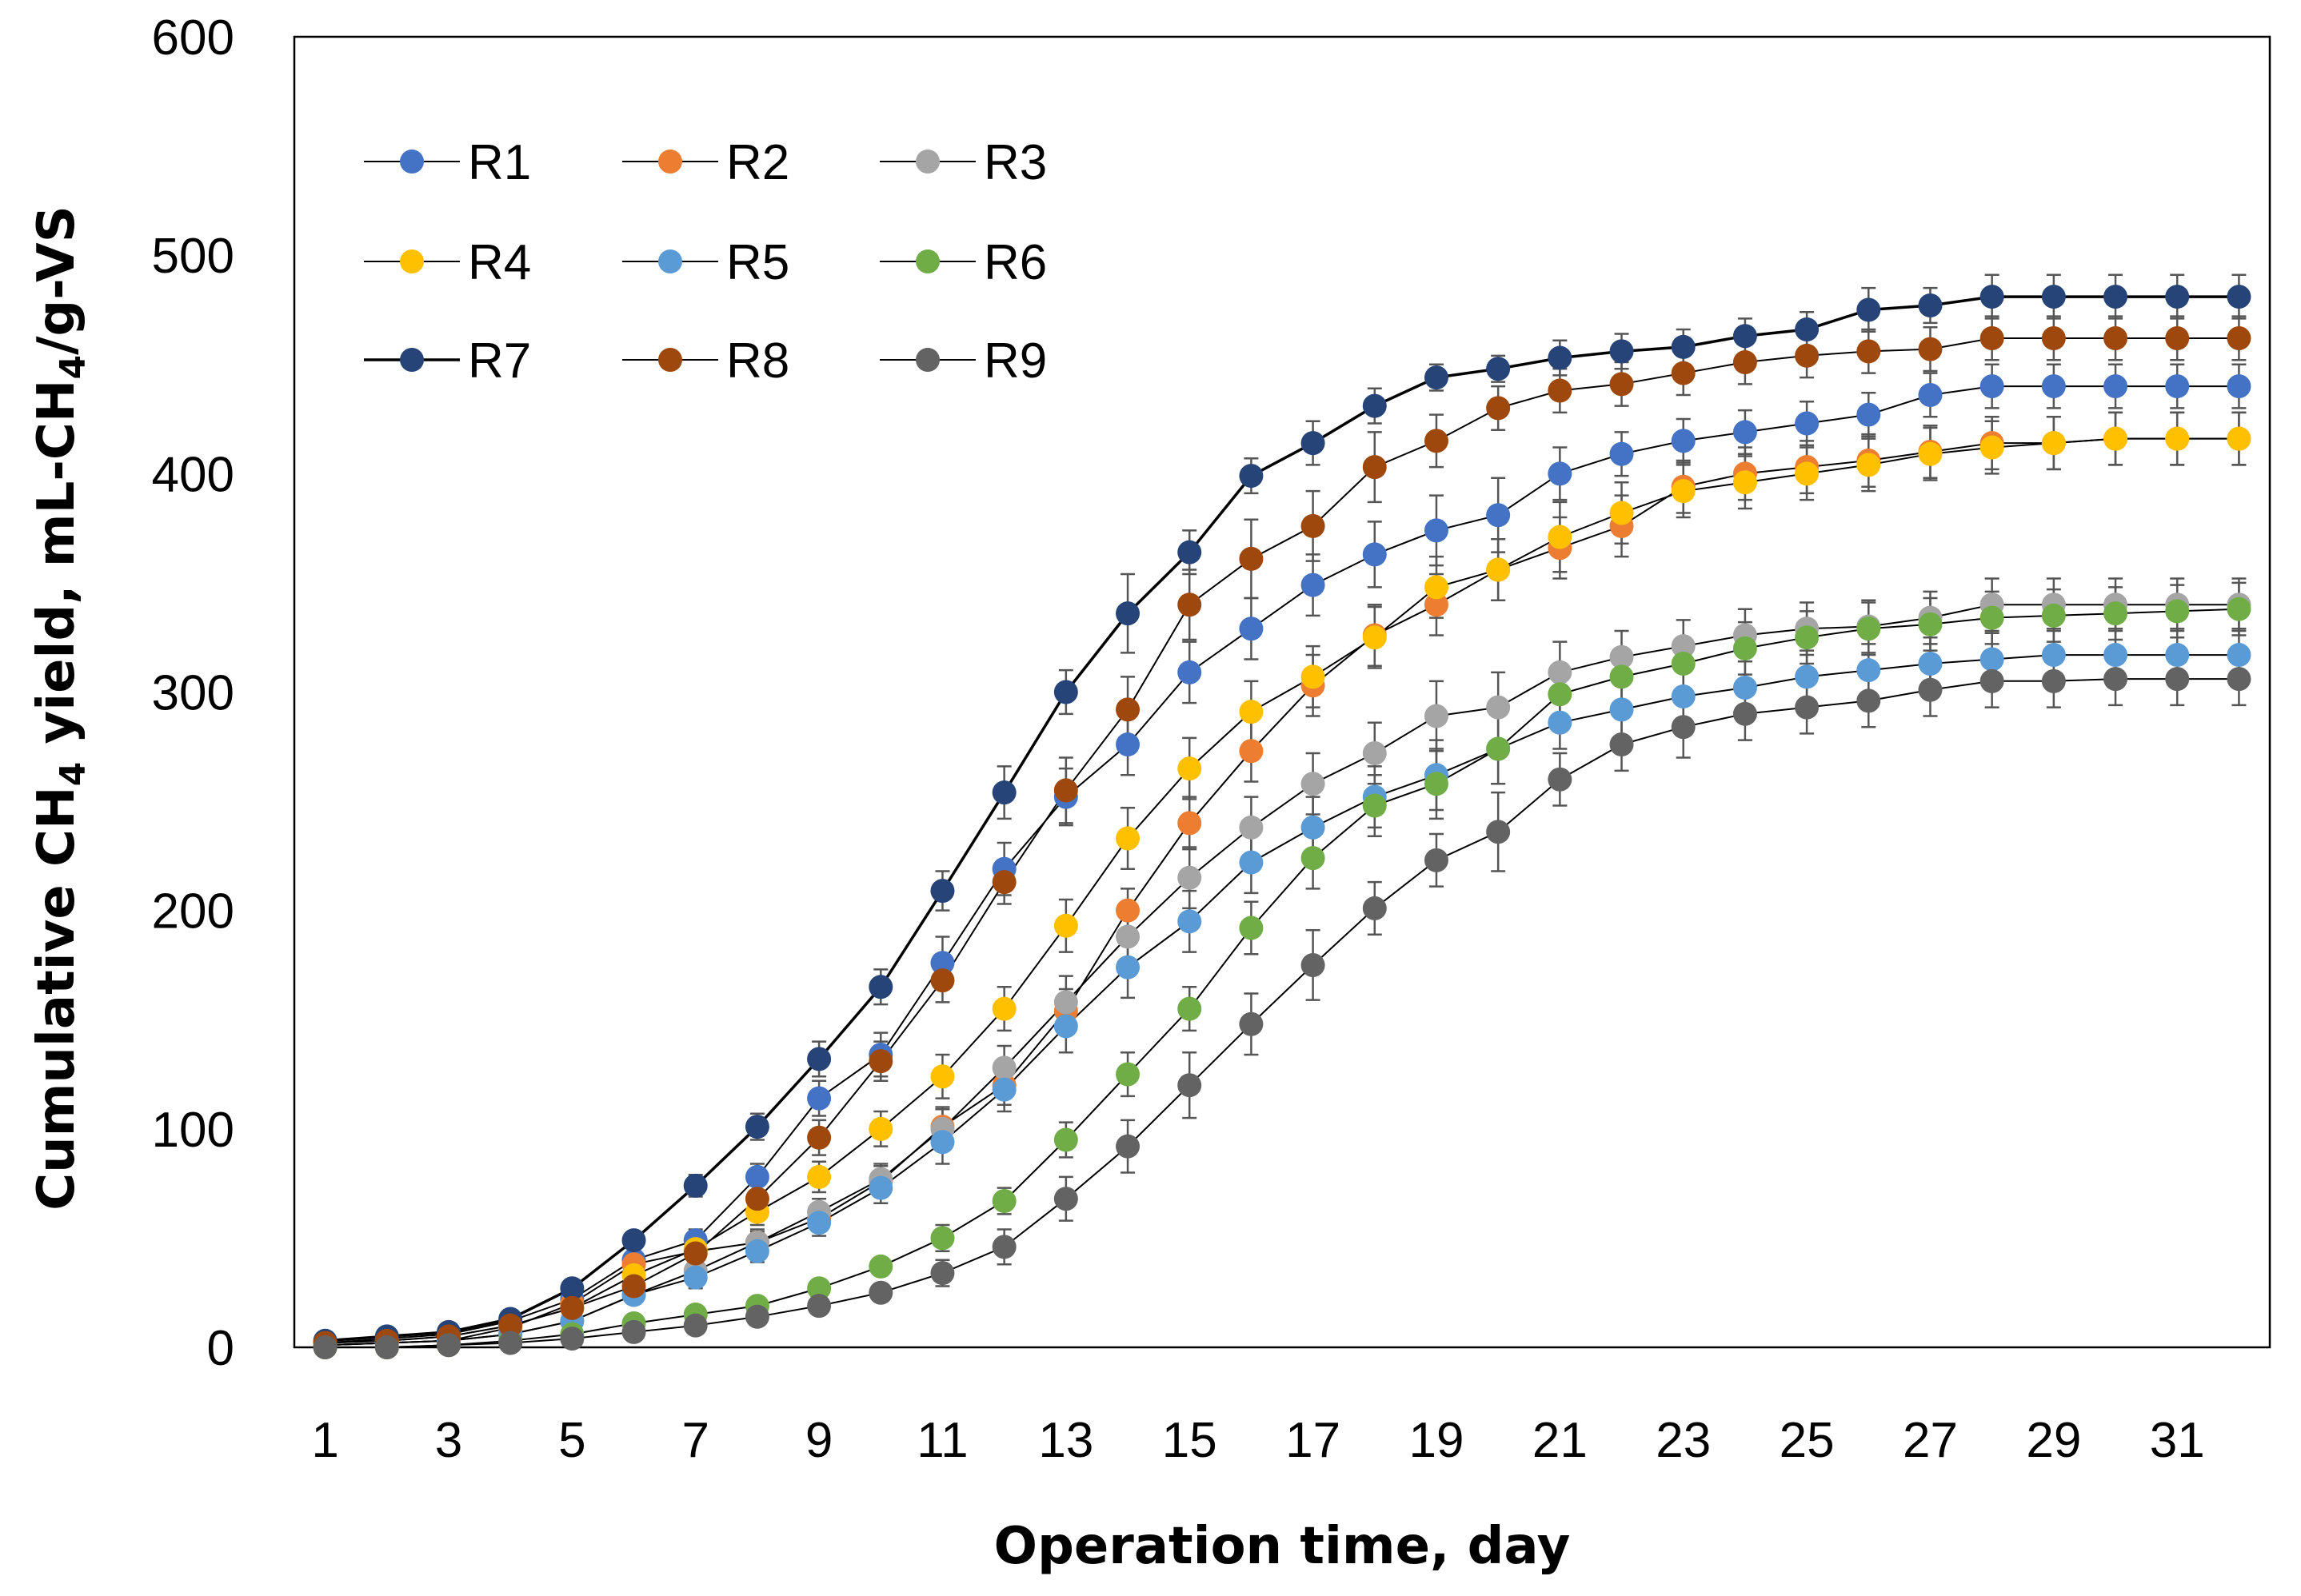 The width and height of the screenshot is (2301, 1596). I want to click on y-axis-title-subscript: 4, so click(73, 367).